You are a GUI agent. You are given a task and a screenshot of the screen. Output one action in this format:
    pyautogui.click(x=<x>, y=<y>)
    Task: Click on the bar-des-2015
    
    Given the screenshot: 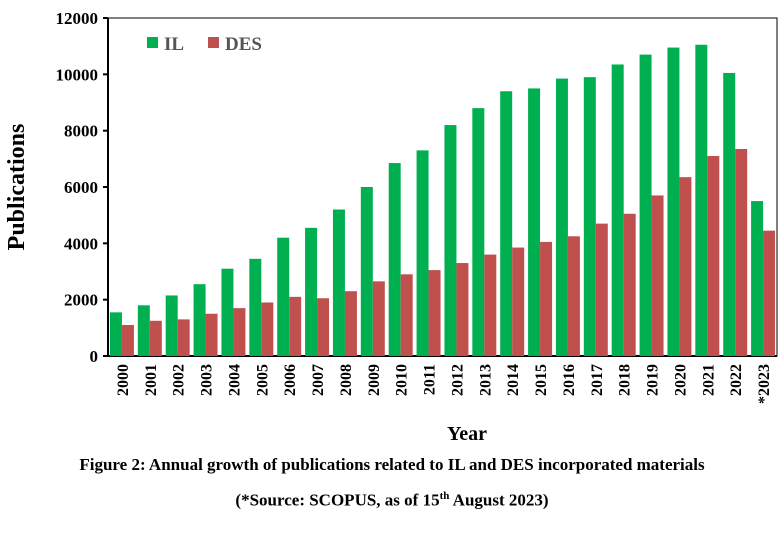 What is the action you would take?
    pyautogui.click(x=546, y=298)
    